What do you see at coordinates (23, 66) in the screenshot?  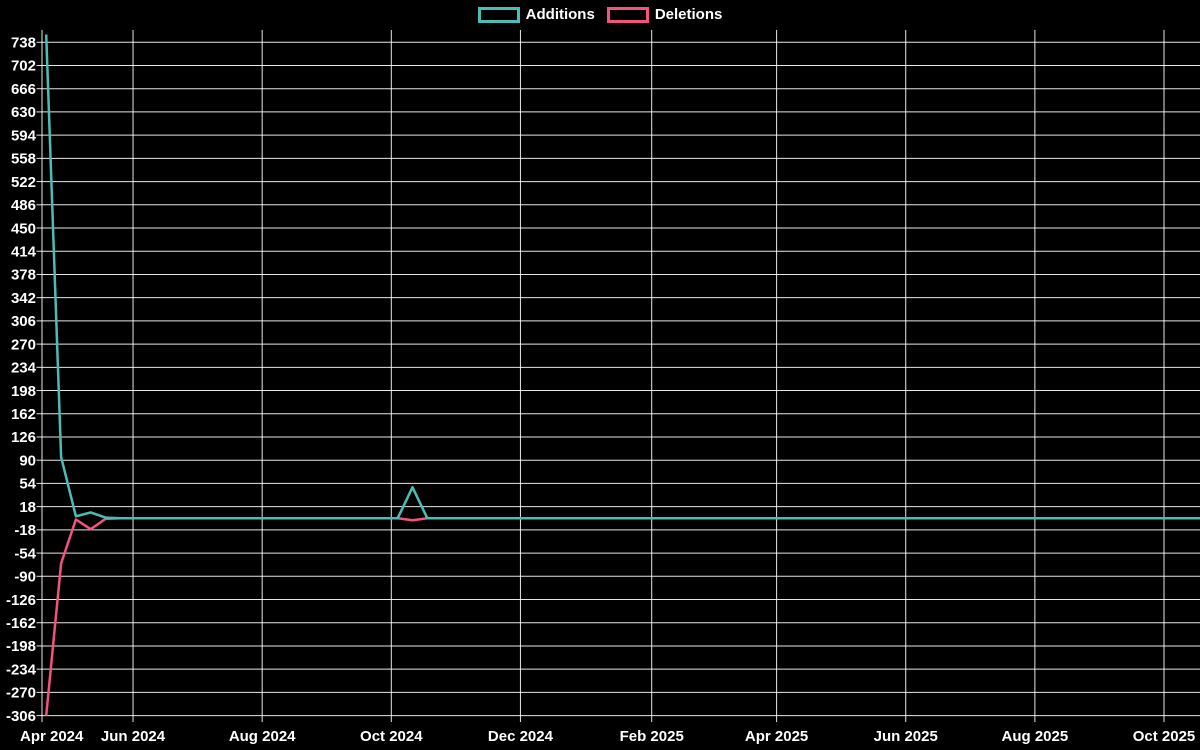 I see `svg-text: 702` at bounding box center [23, 66].